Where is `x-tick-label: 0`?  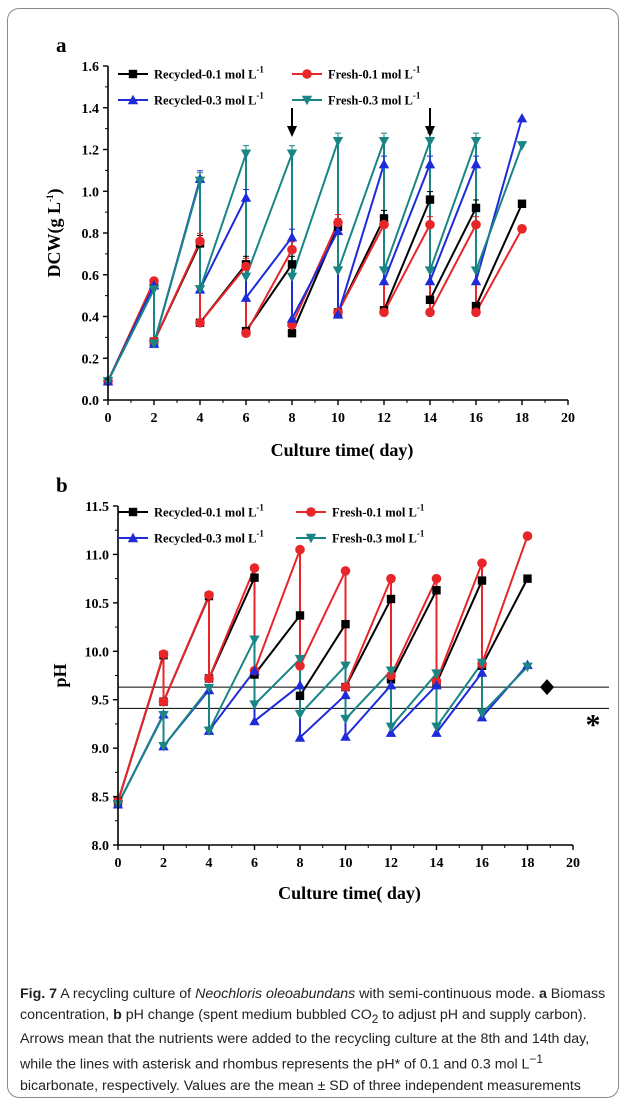
x-tick-label: 0 is located at coordinates (108, 418).